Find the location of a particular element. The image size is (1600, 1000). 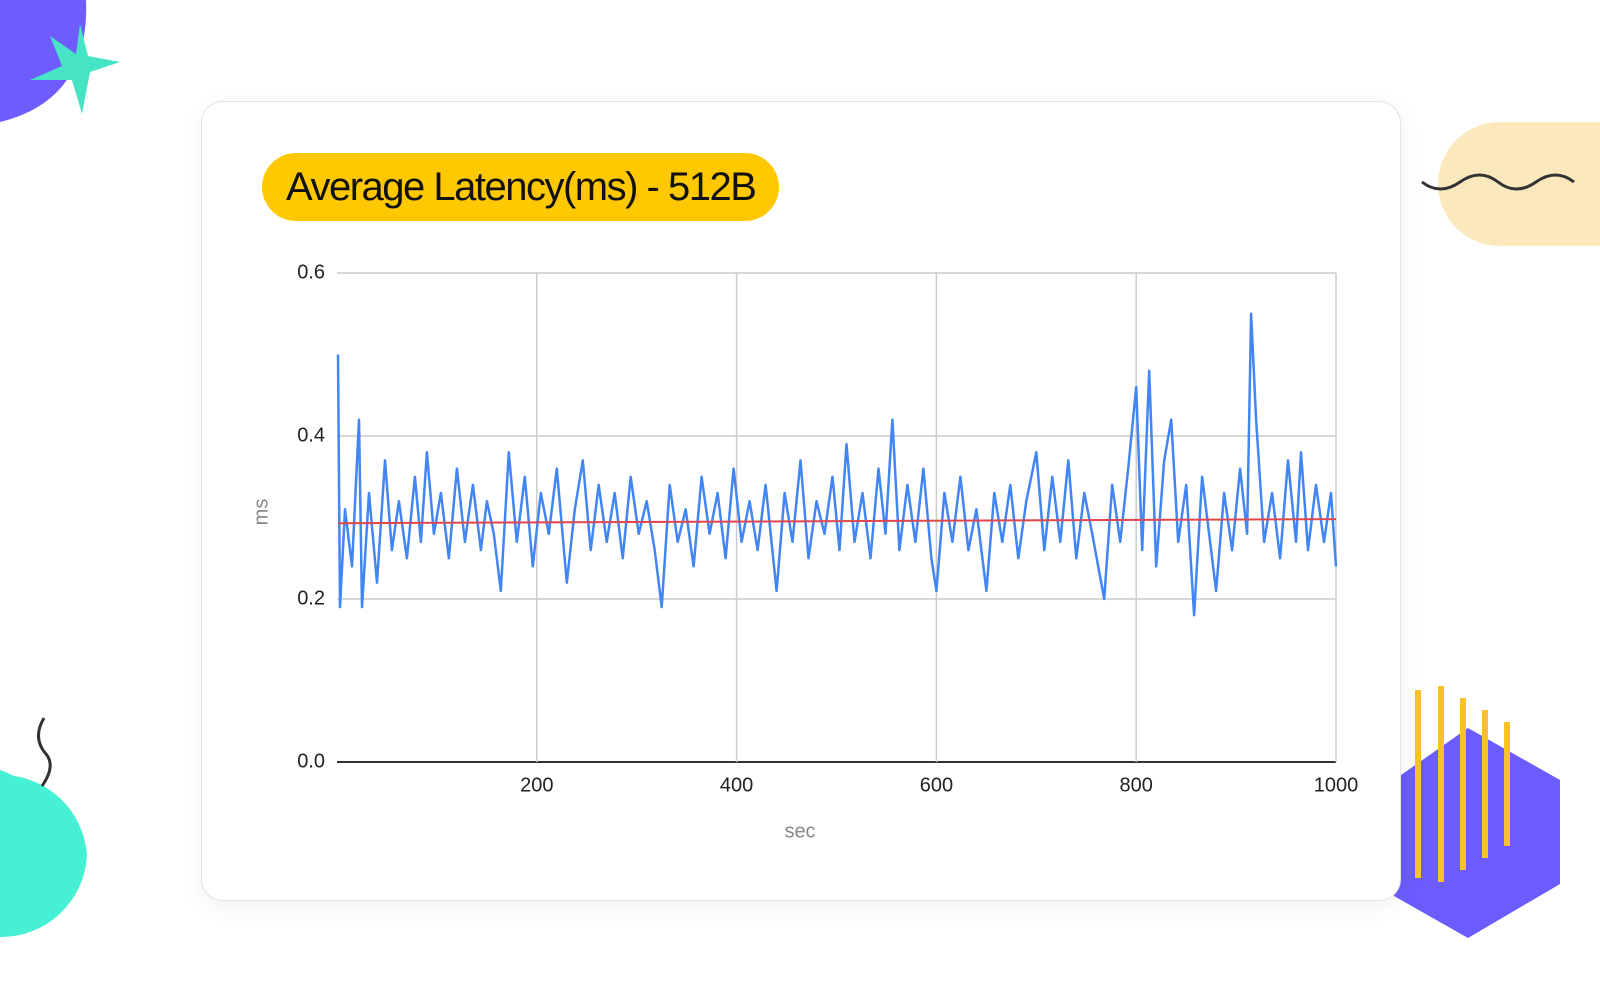

x-tick-label: 1000 is located at coordinates (1336, 785).